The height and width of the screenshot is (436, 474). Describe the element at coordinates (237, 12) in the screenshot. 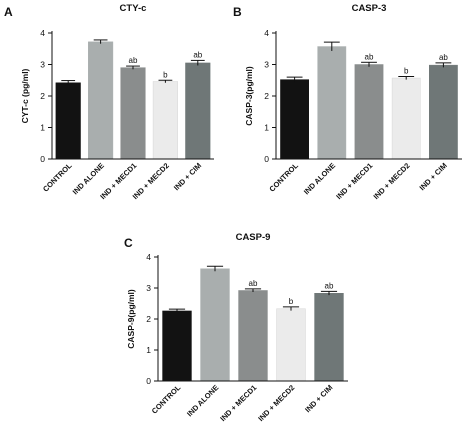

I see `panel-letter: B` at that location.